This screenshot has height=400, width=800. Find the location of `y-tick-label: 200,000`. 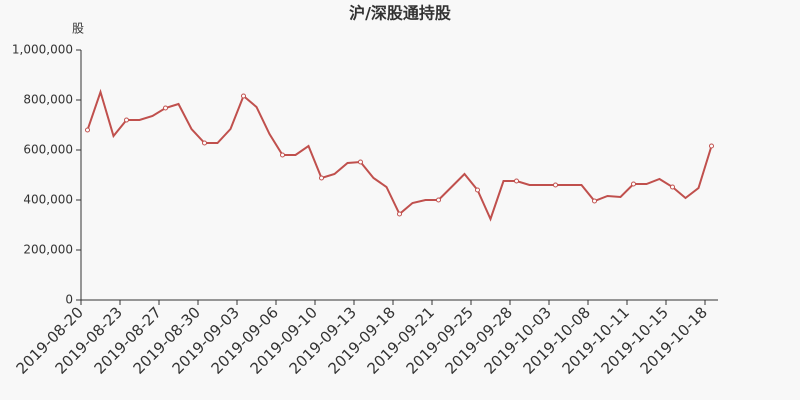

y-tick-label: 200,000 is located at coordinates (48, 250).